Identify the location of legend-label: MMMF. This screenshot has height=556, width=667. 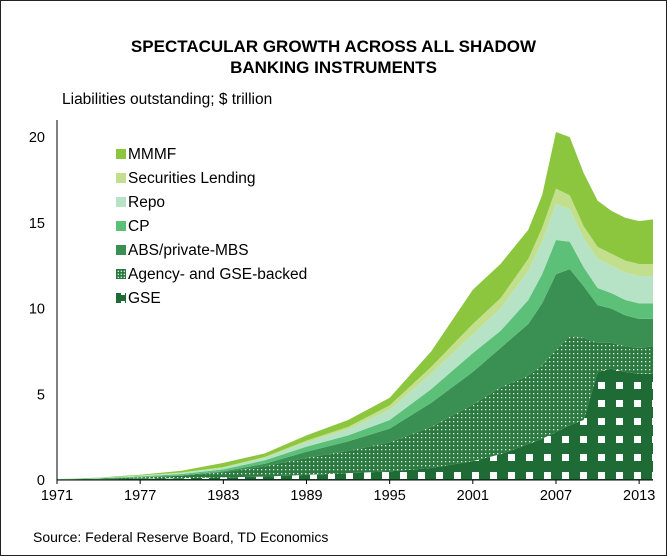
(152, 154).